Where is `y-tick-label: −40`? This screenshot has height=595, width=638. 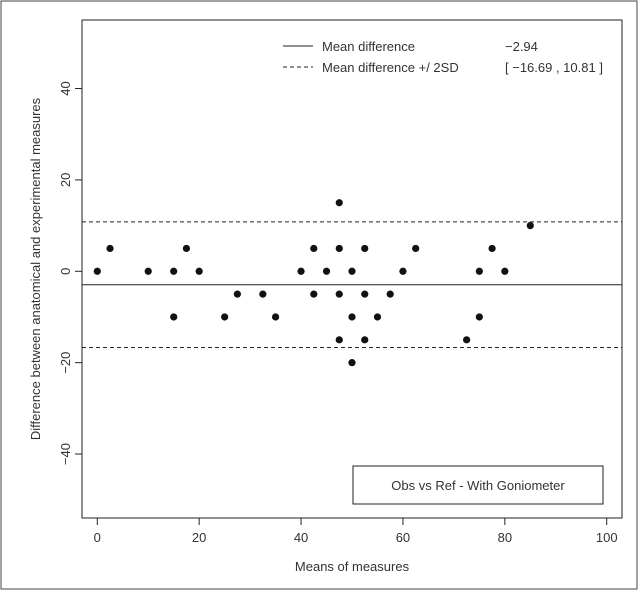
y-tick-label: −40 is located at coordinates (65, 454).